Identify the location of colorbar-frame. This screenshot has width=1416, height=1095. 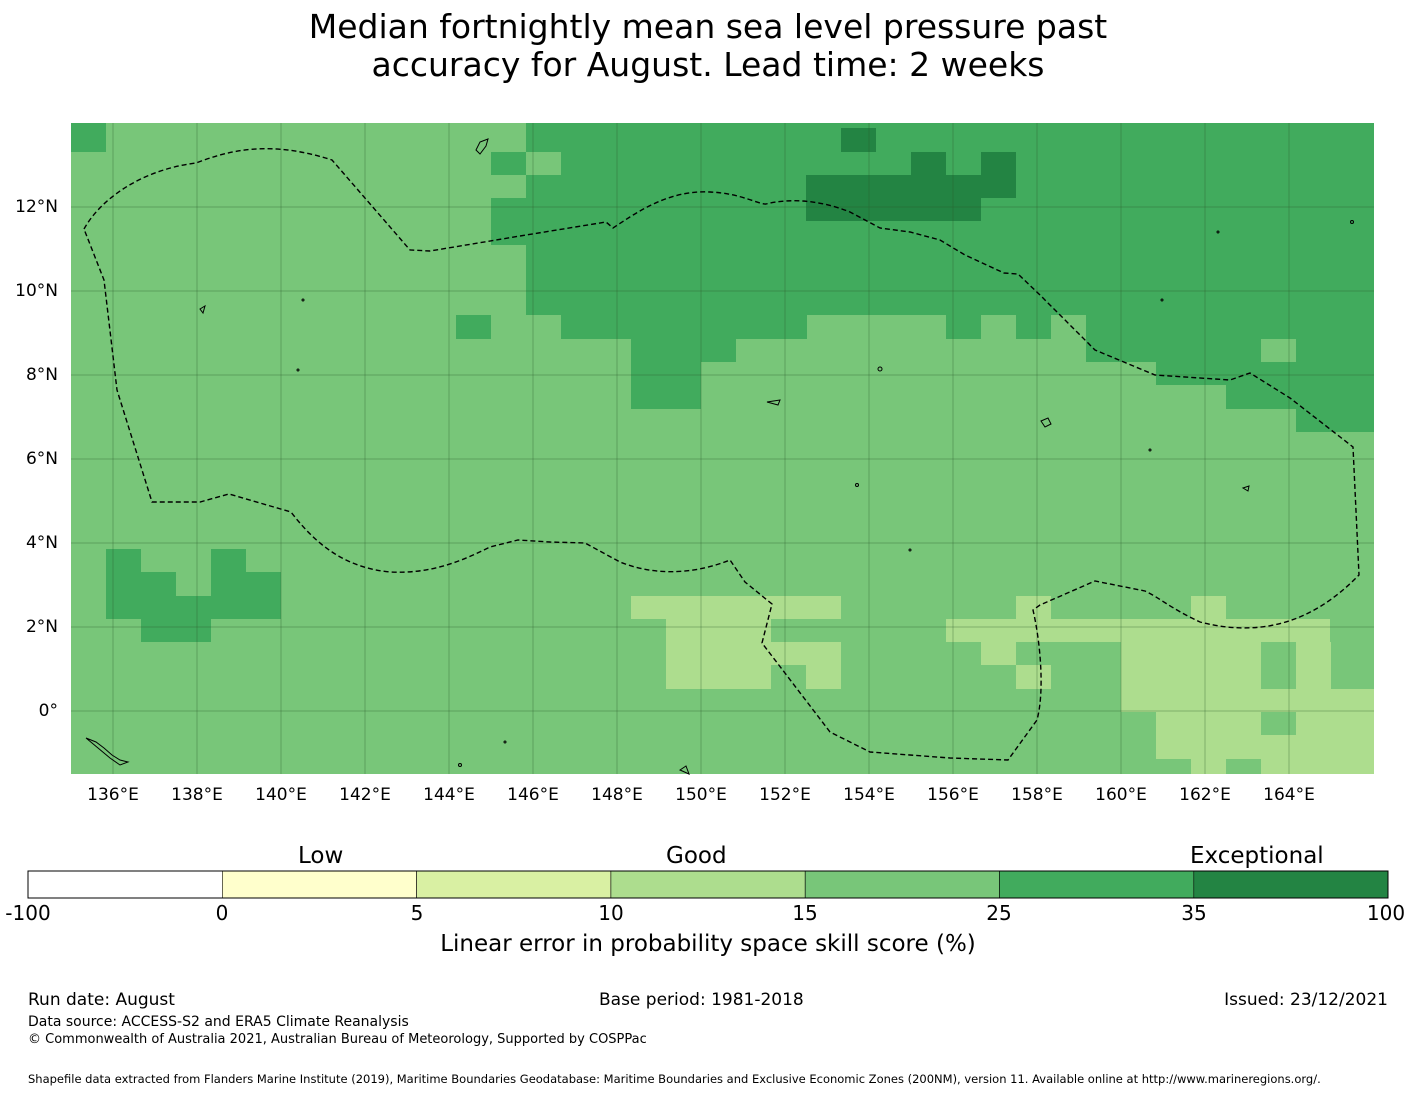
(708, 884).